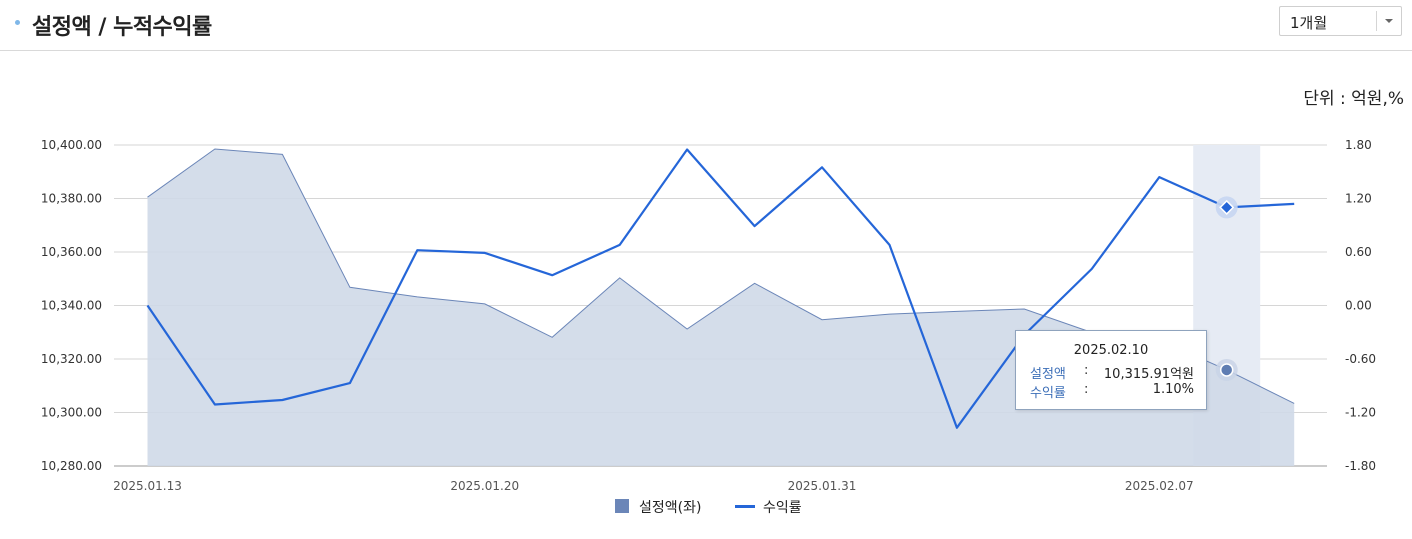 The width and height of the screenshot is (1412, 539). Describe the element at coordinates (122, 27) in the screenshot. I see `section-title: 설정액 / 누적수익률` at that location.